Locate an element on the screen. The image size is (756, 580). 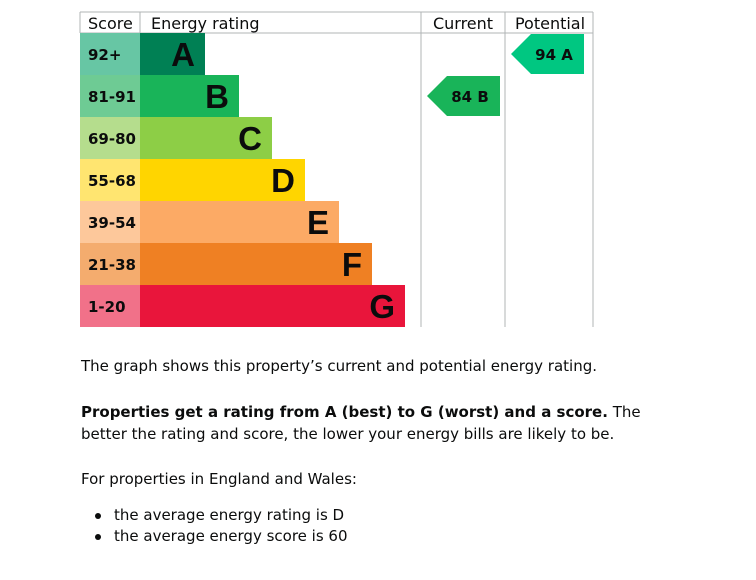
band-bar-c is located at coordinates (206, 138).